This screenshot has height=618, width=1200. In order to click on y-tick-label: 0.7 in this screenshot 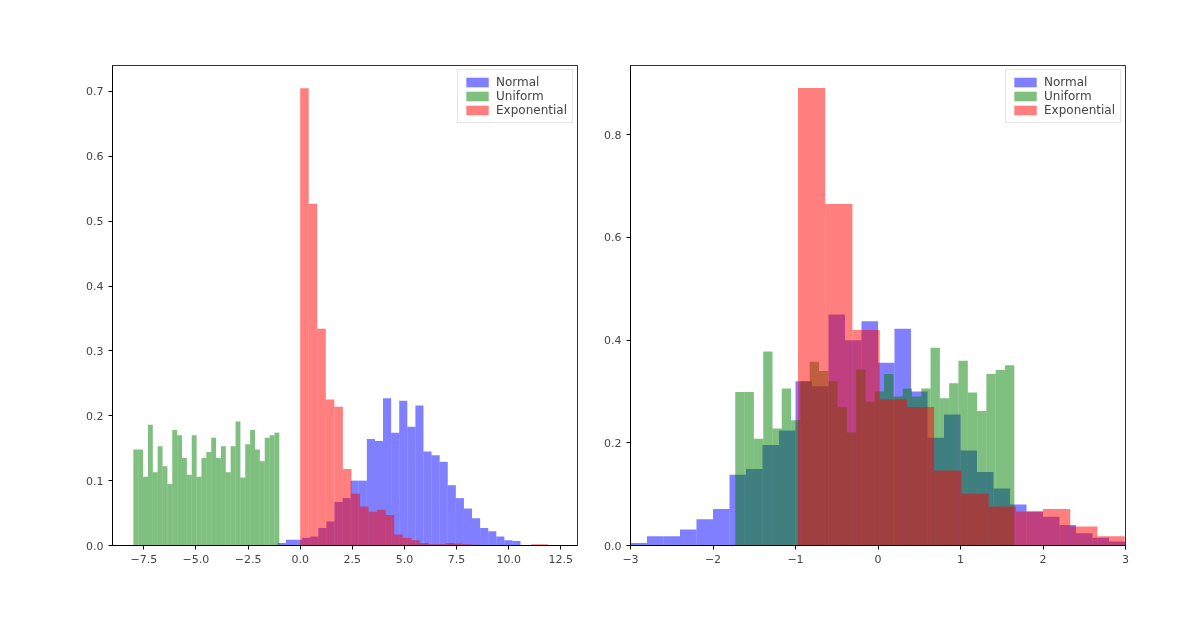, I will do `click(95, 92)`.